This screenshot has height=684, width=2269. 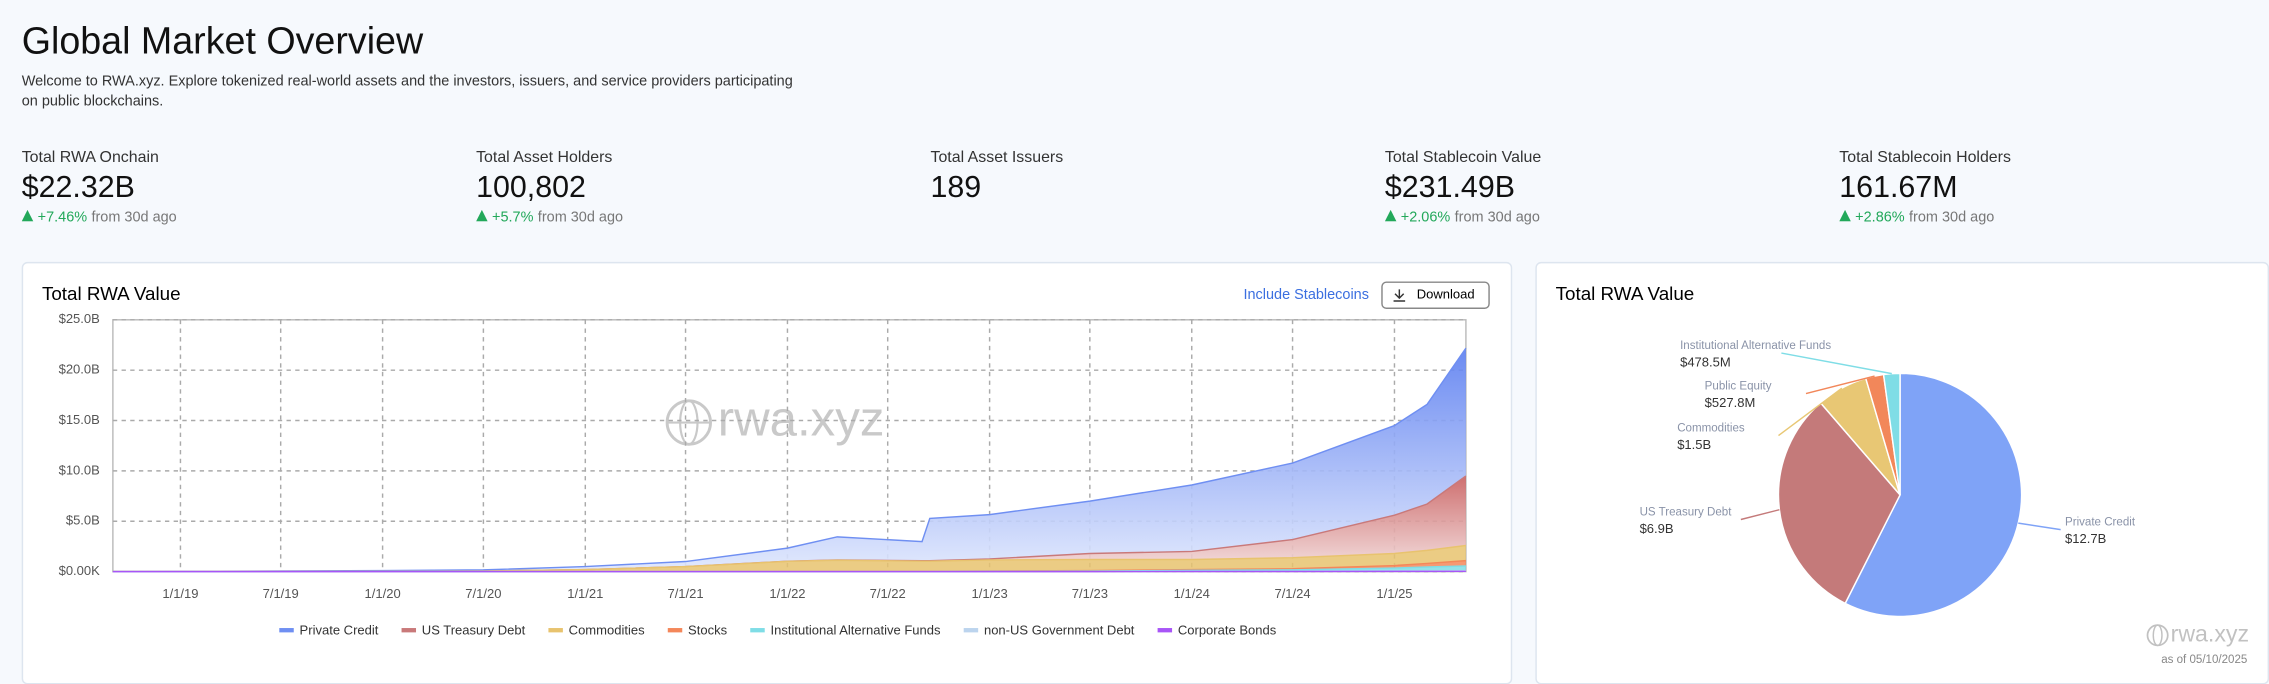 What do you see at coordinates (2085, 538) in the screenshot?
I see `pie-label-value: $12.7B` at bounding box center [2085, 538].